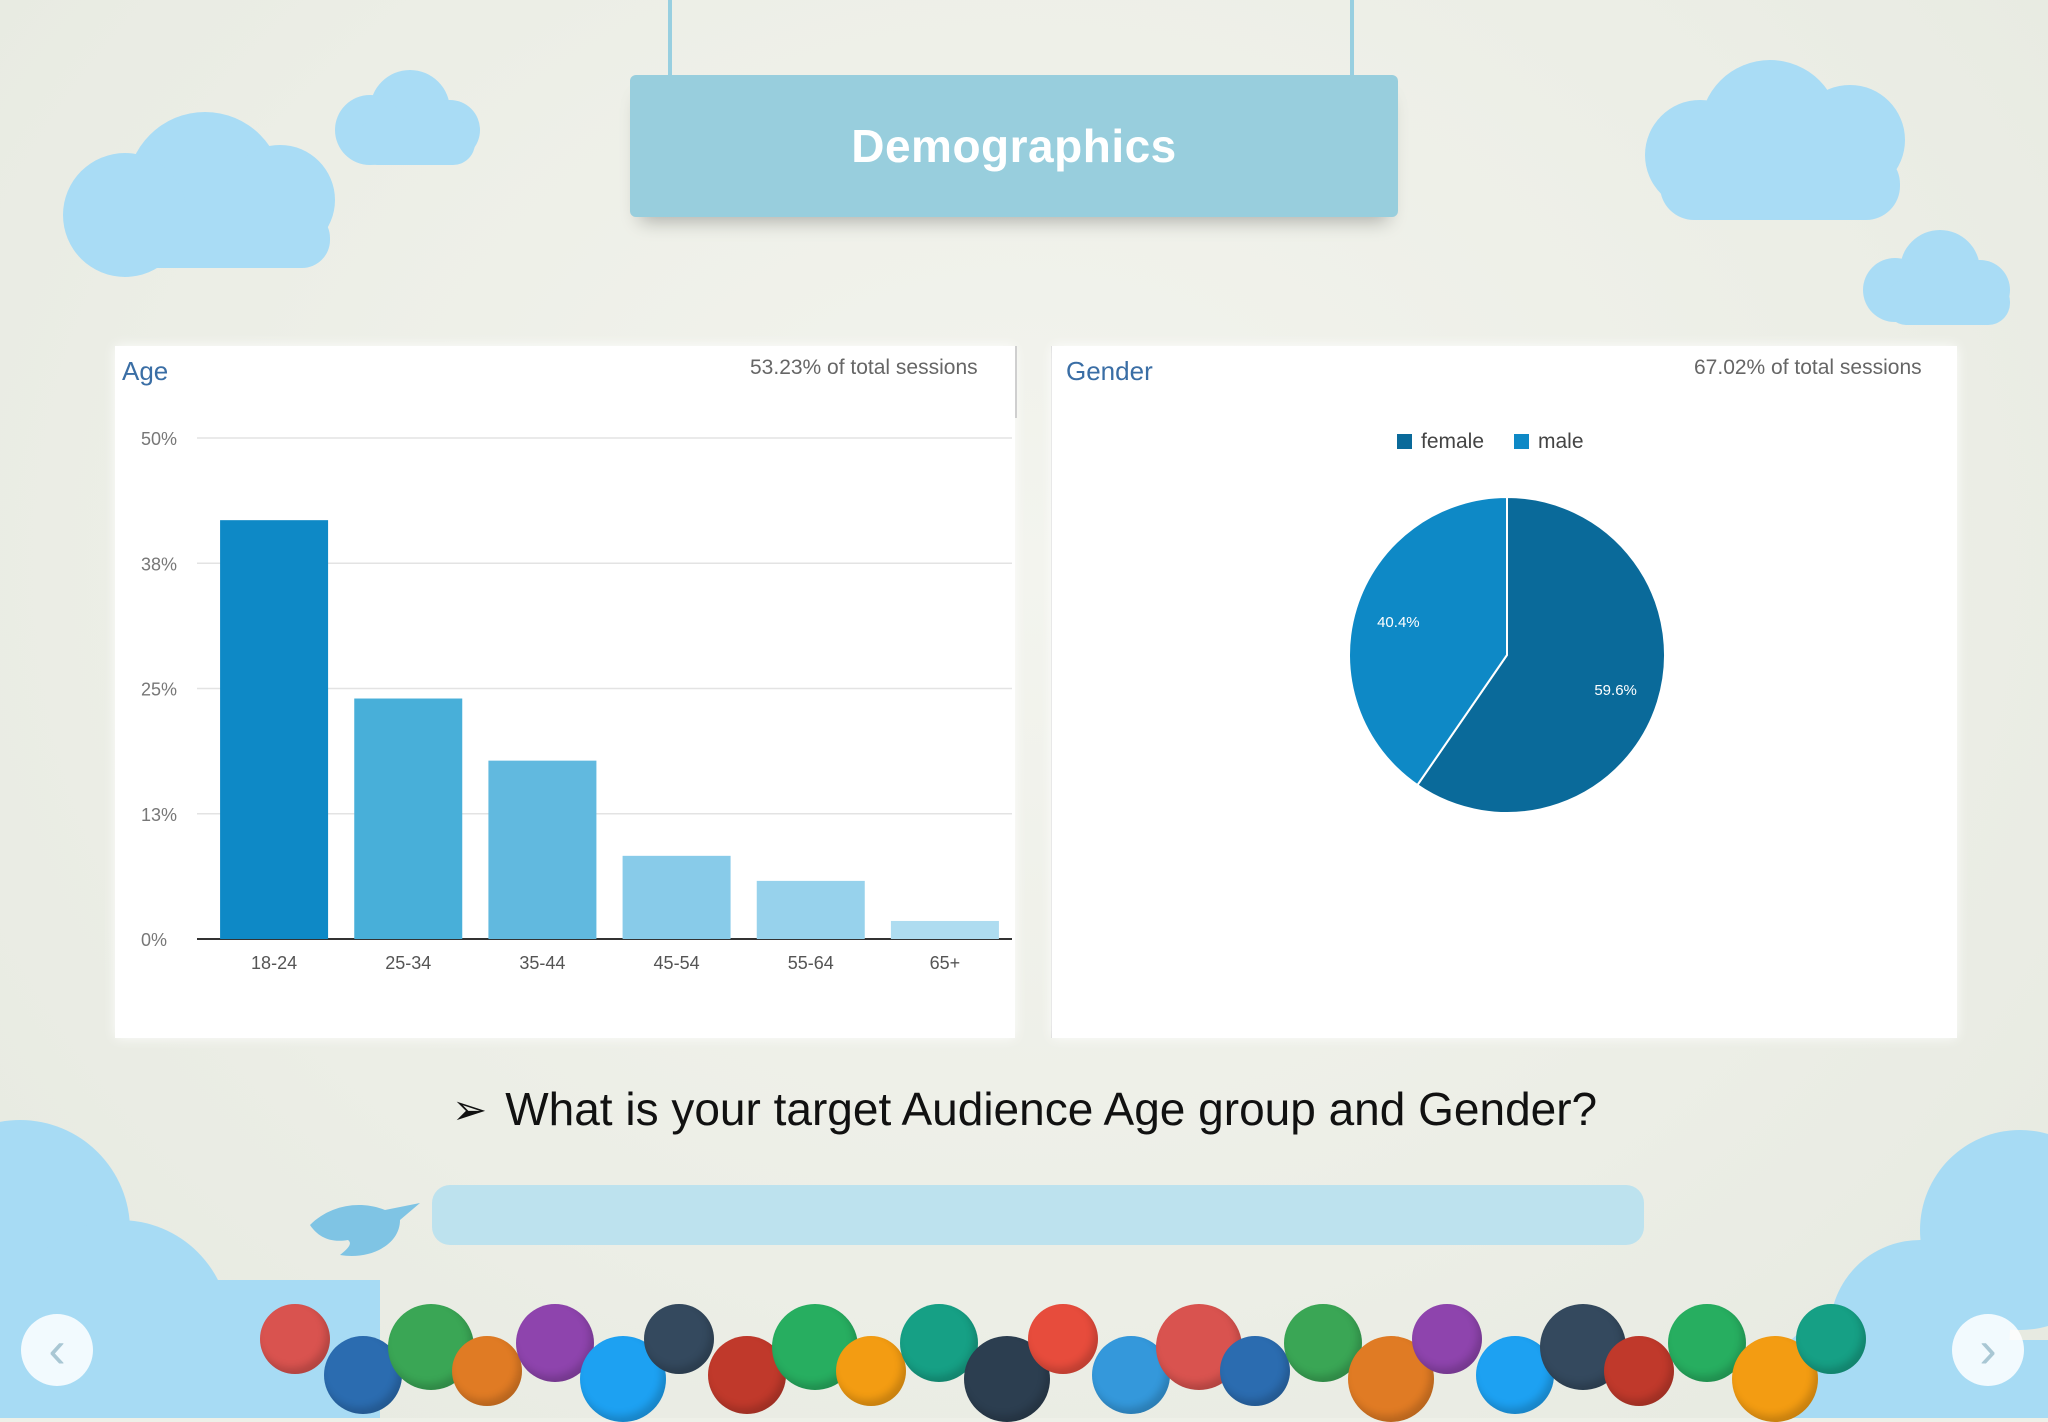 This screenshot has height=1422, width=2048. Describe the element at coordinates (159, 439) in the screenshot. I see `y-tick-label: 50%` at that location.